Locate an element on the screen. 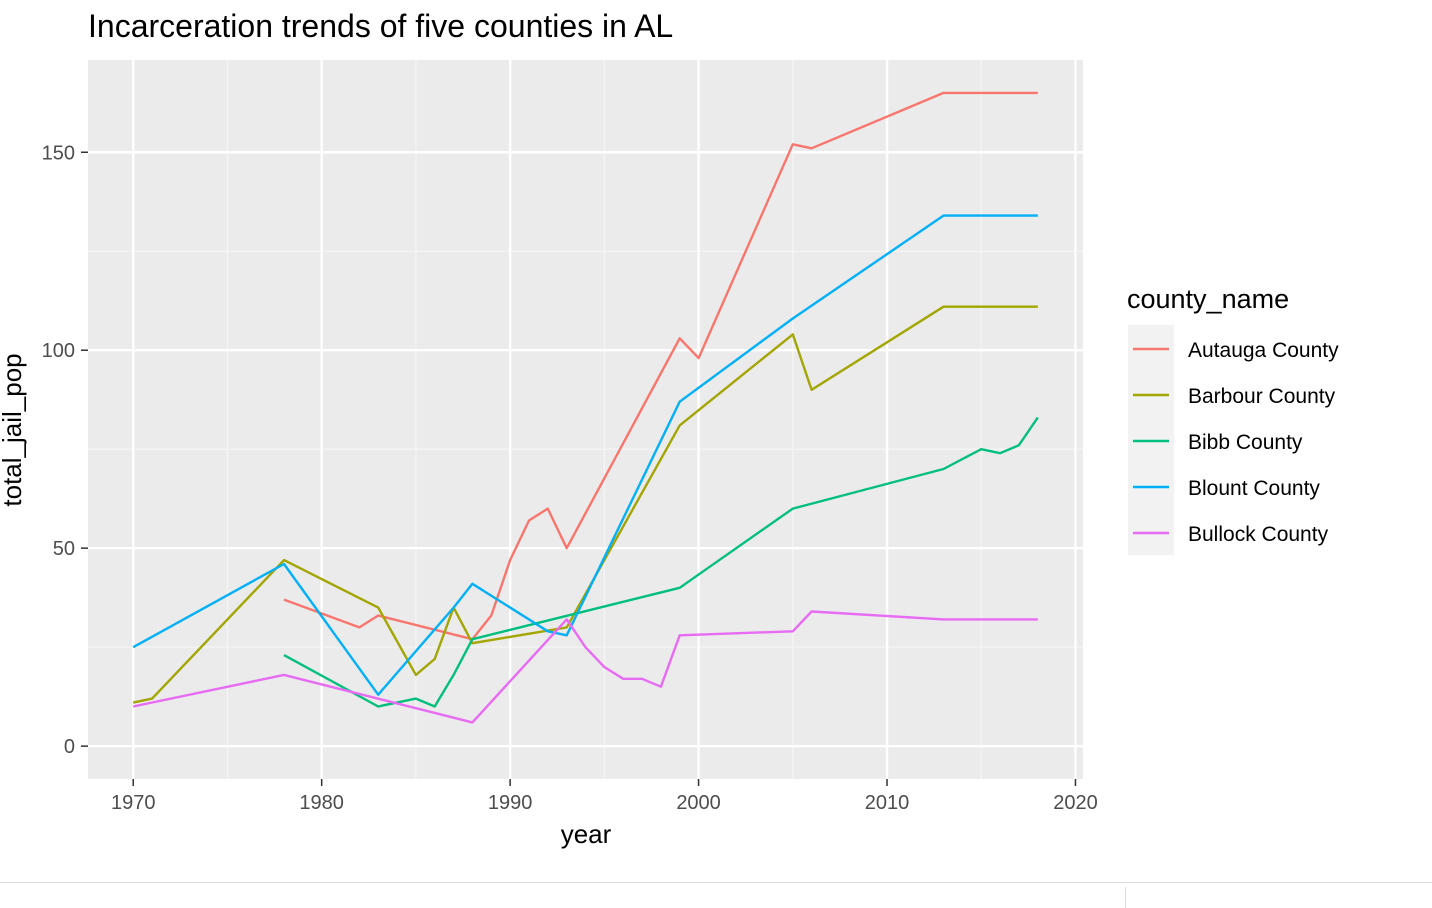  y-tick-label: 150 is located at coordinates (58, 153).